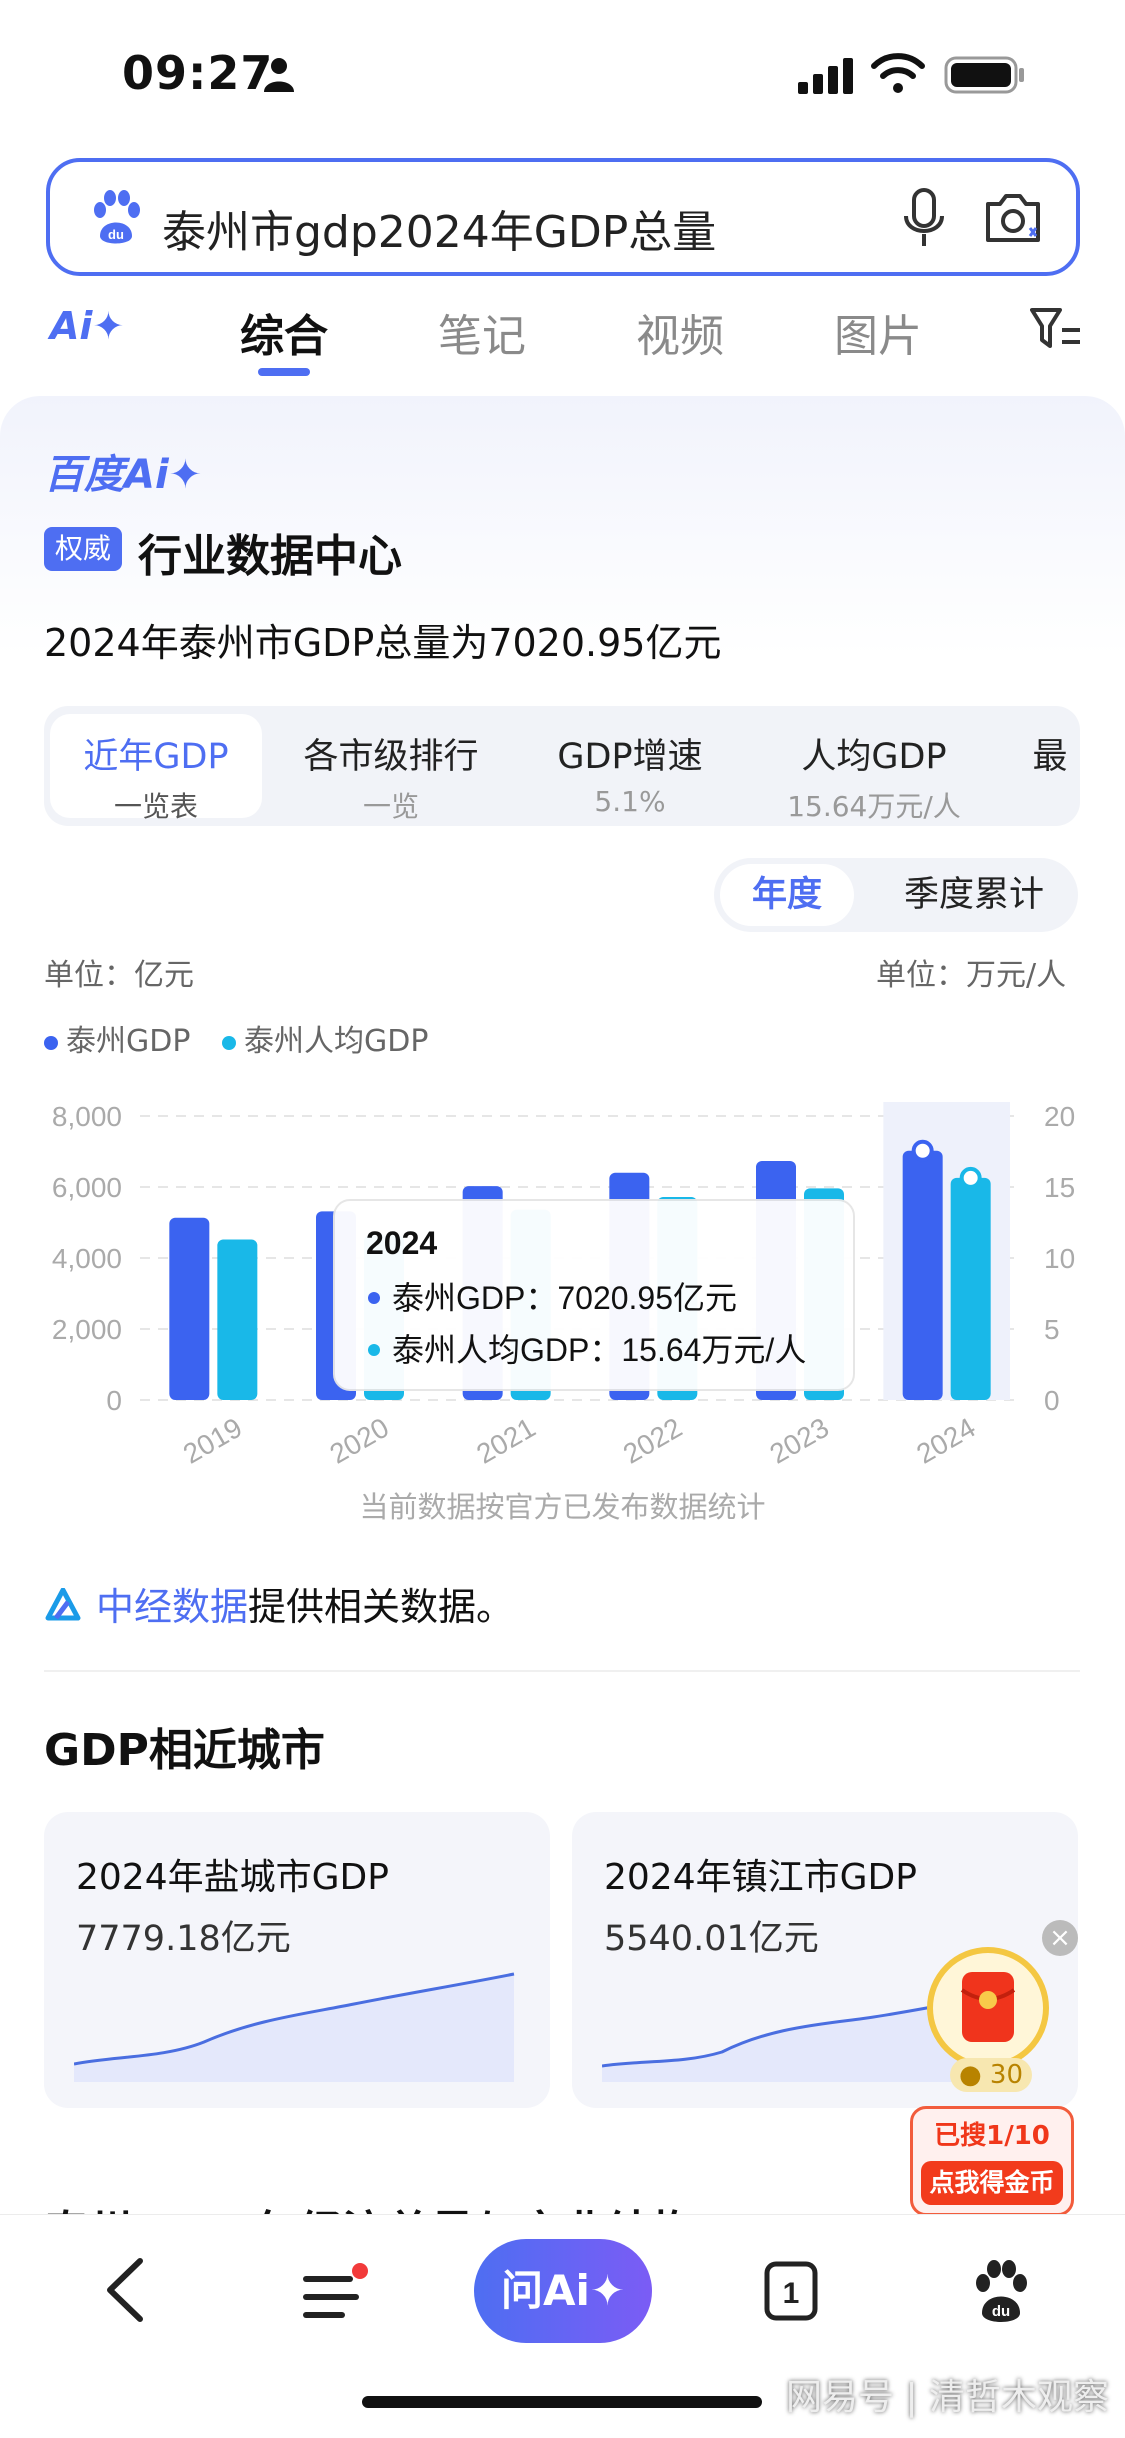 The width and height of the screenshot is (1125, 2438). I want to click on answer-text: 2024年泰州市GDP总量为7020.95亿元, so click(383, 643).